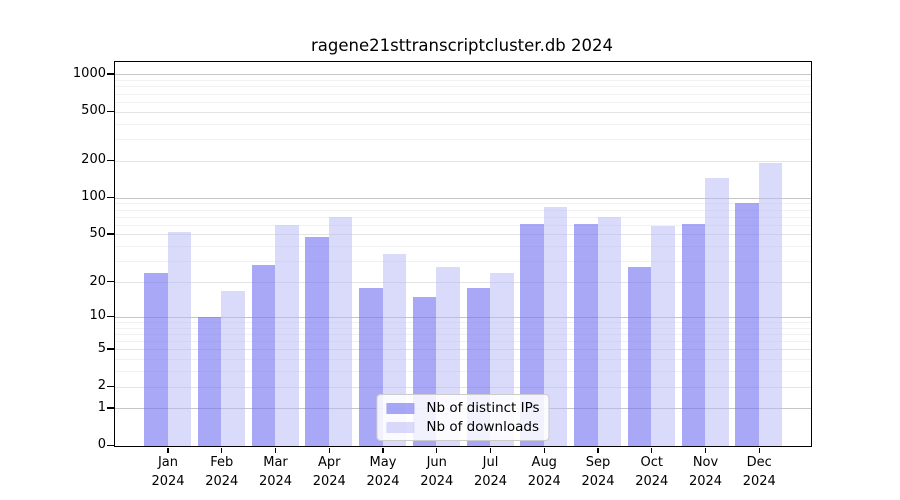 Image resolution: width=900 pixels, height=500 pixels. What do you see at coordinates (340, 331) in the screenshot?
I see `bar-downloads-apr` at bounding box center [340, 331].